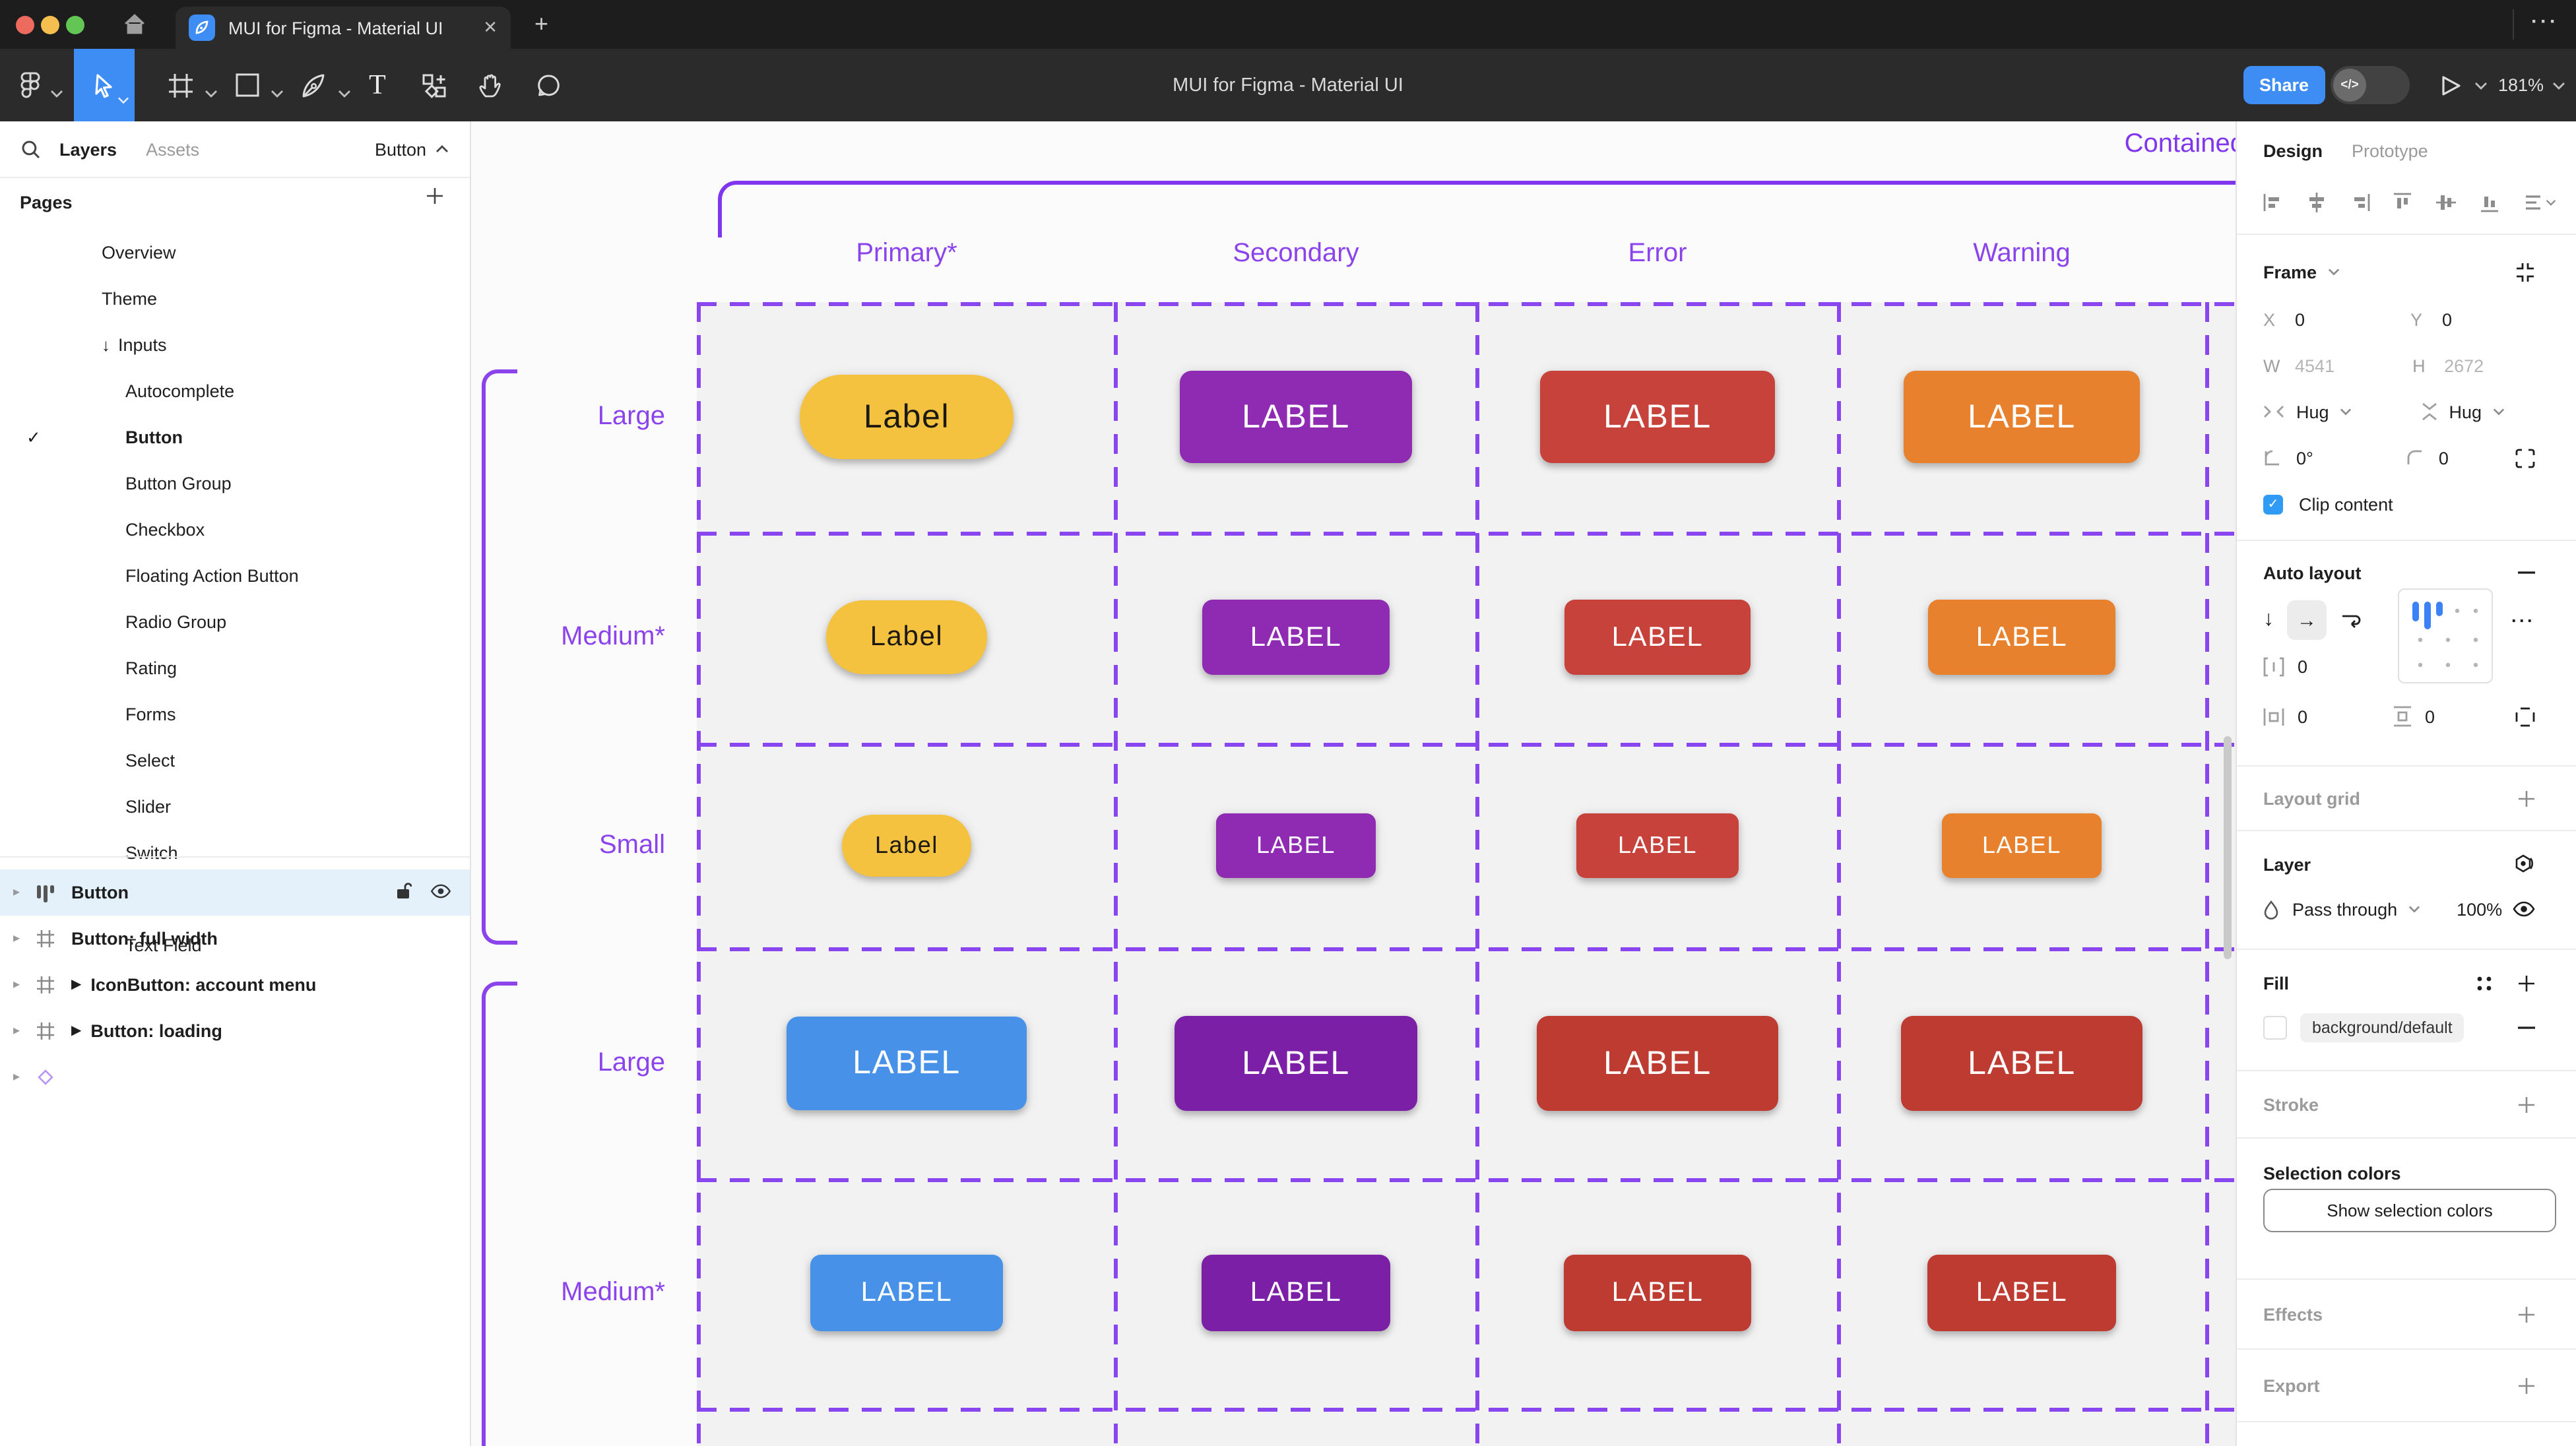 This screenshot has width=2576, height=1446. Describe the element at coordinates (2291, 1385) in the screenshot. I see `export-section-header: Export` at that location.